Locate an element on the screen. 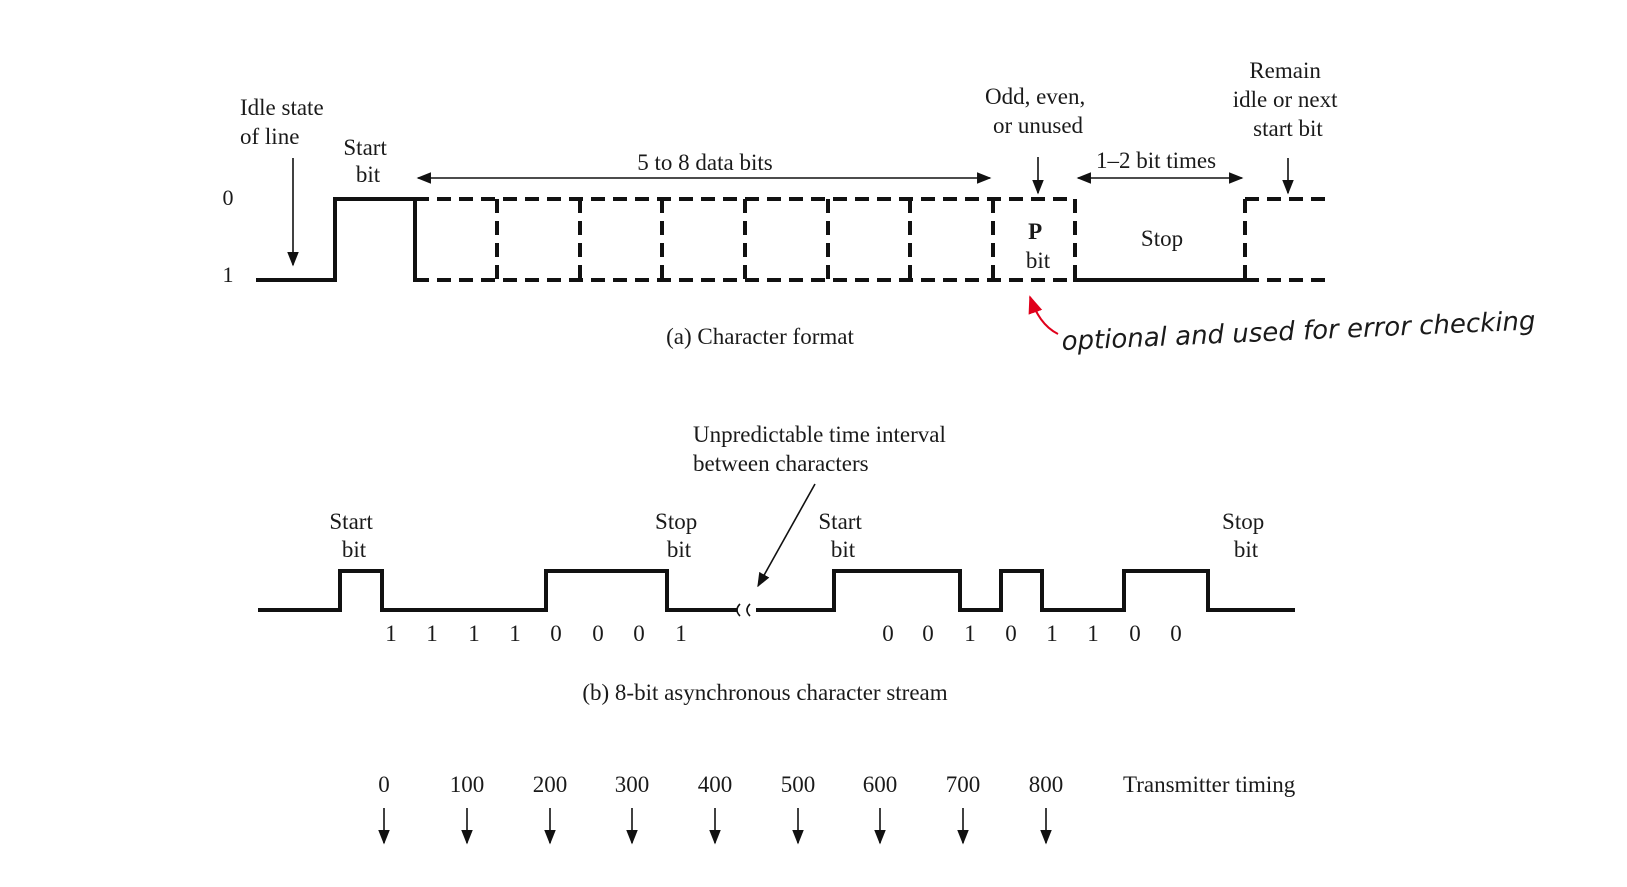  parity-note-label: Odd, even, or unused is located at coordinates (1038, 111).